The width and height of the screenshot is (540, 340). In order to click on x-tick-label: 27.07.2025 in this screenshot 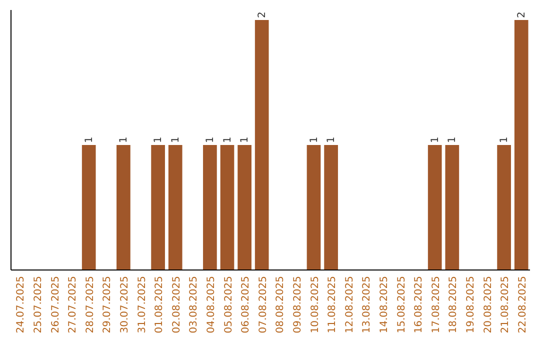, I will do `click(73, 305)`.